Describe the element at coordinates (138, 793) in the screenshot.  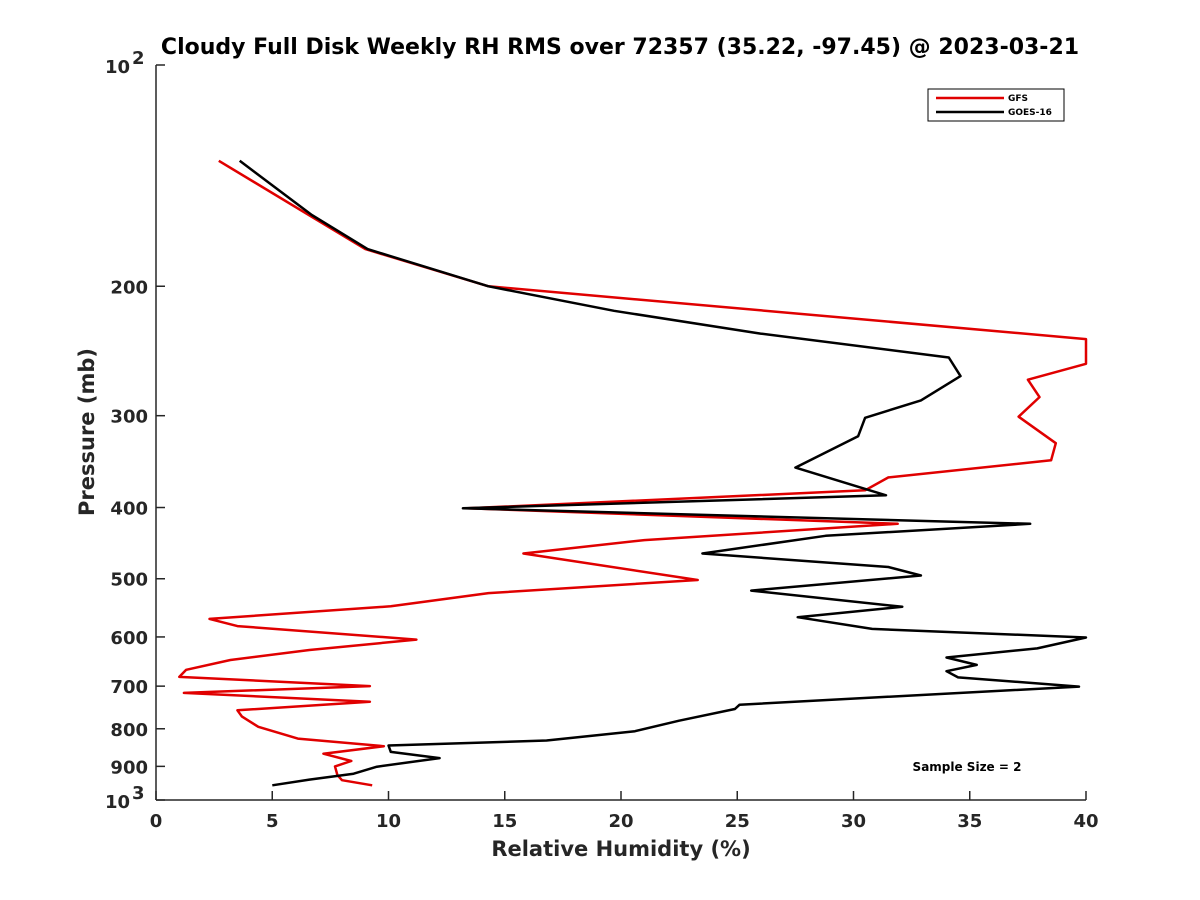
I see `y-tick-exponent: 3` at that location.